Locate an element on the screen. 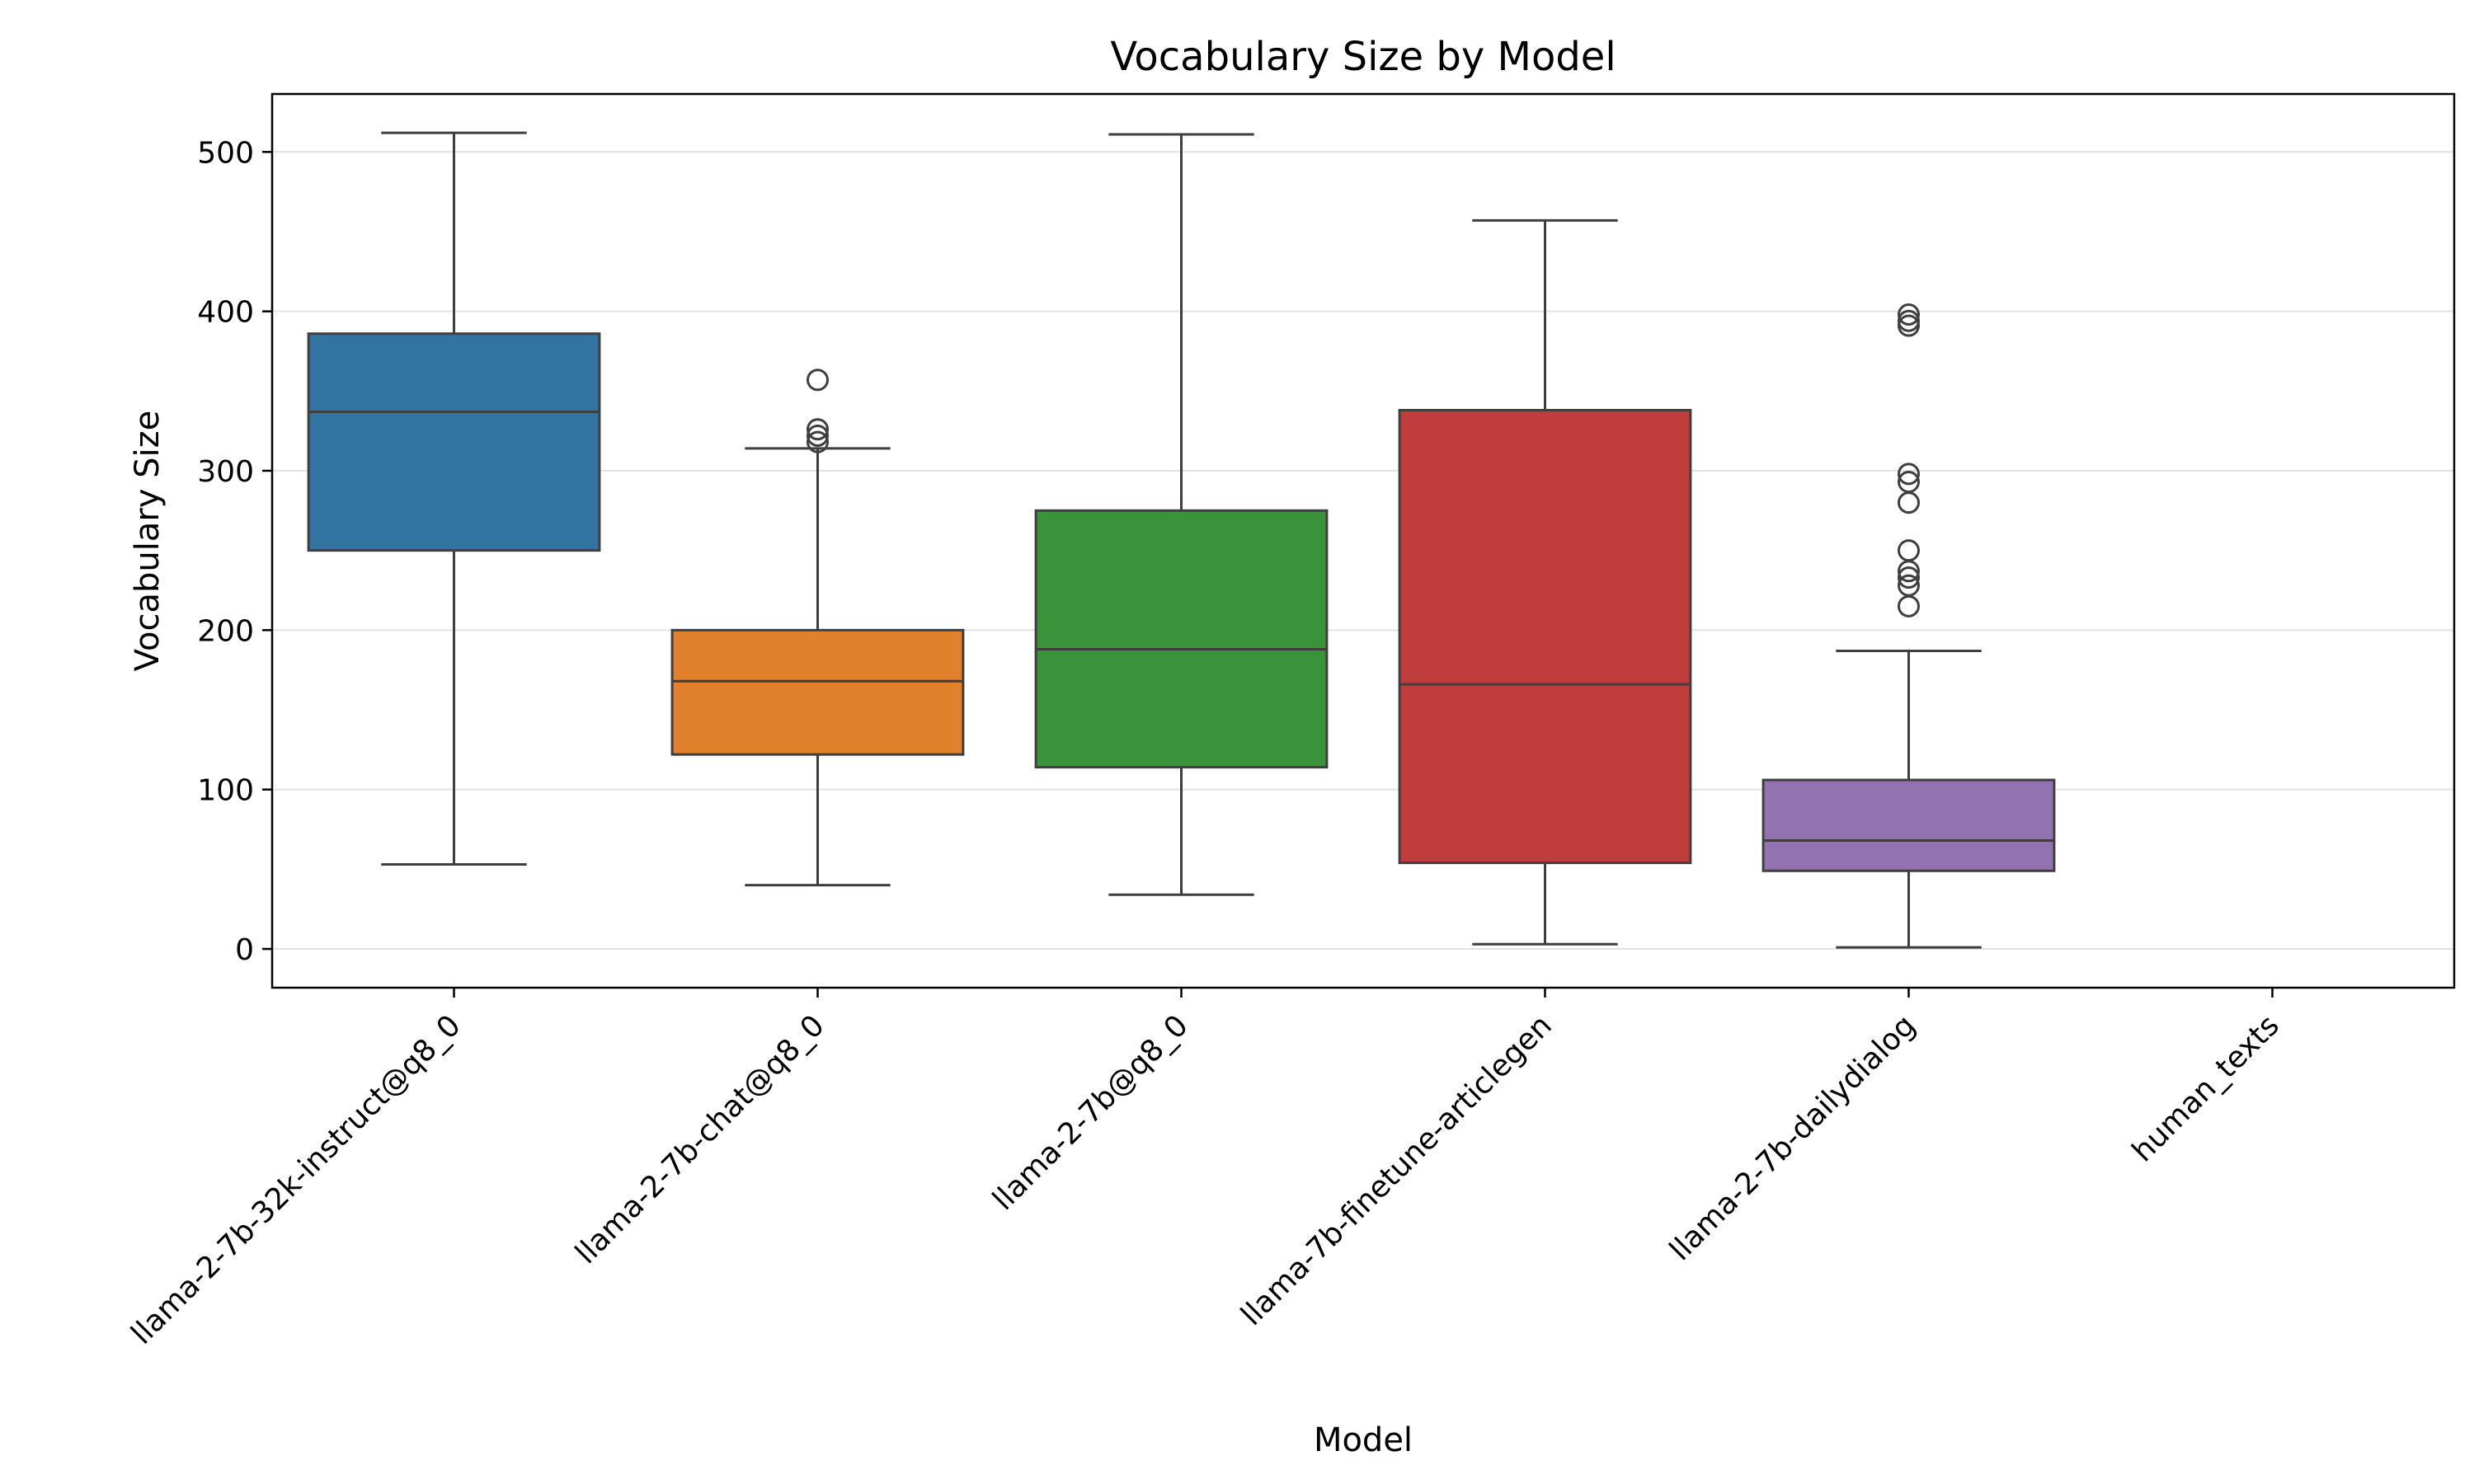  y-axis-ticks: 0 100 200 300 400 500 is located at coordinates (234, 551).